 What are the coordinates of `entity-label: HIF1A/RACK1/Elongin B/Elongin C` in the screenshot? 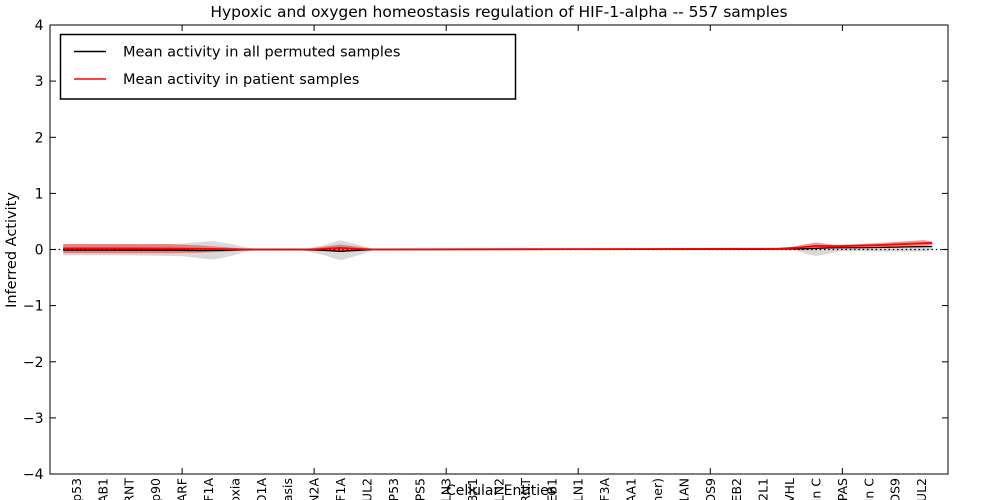 It's located at (815, 489).